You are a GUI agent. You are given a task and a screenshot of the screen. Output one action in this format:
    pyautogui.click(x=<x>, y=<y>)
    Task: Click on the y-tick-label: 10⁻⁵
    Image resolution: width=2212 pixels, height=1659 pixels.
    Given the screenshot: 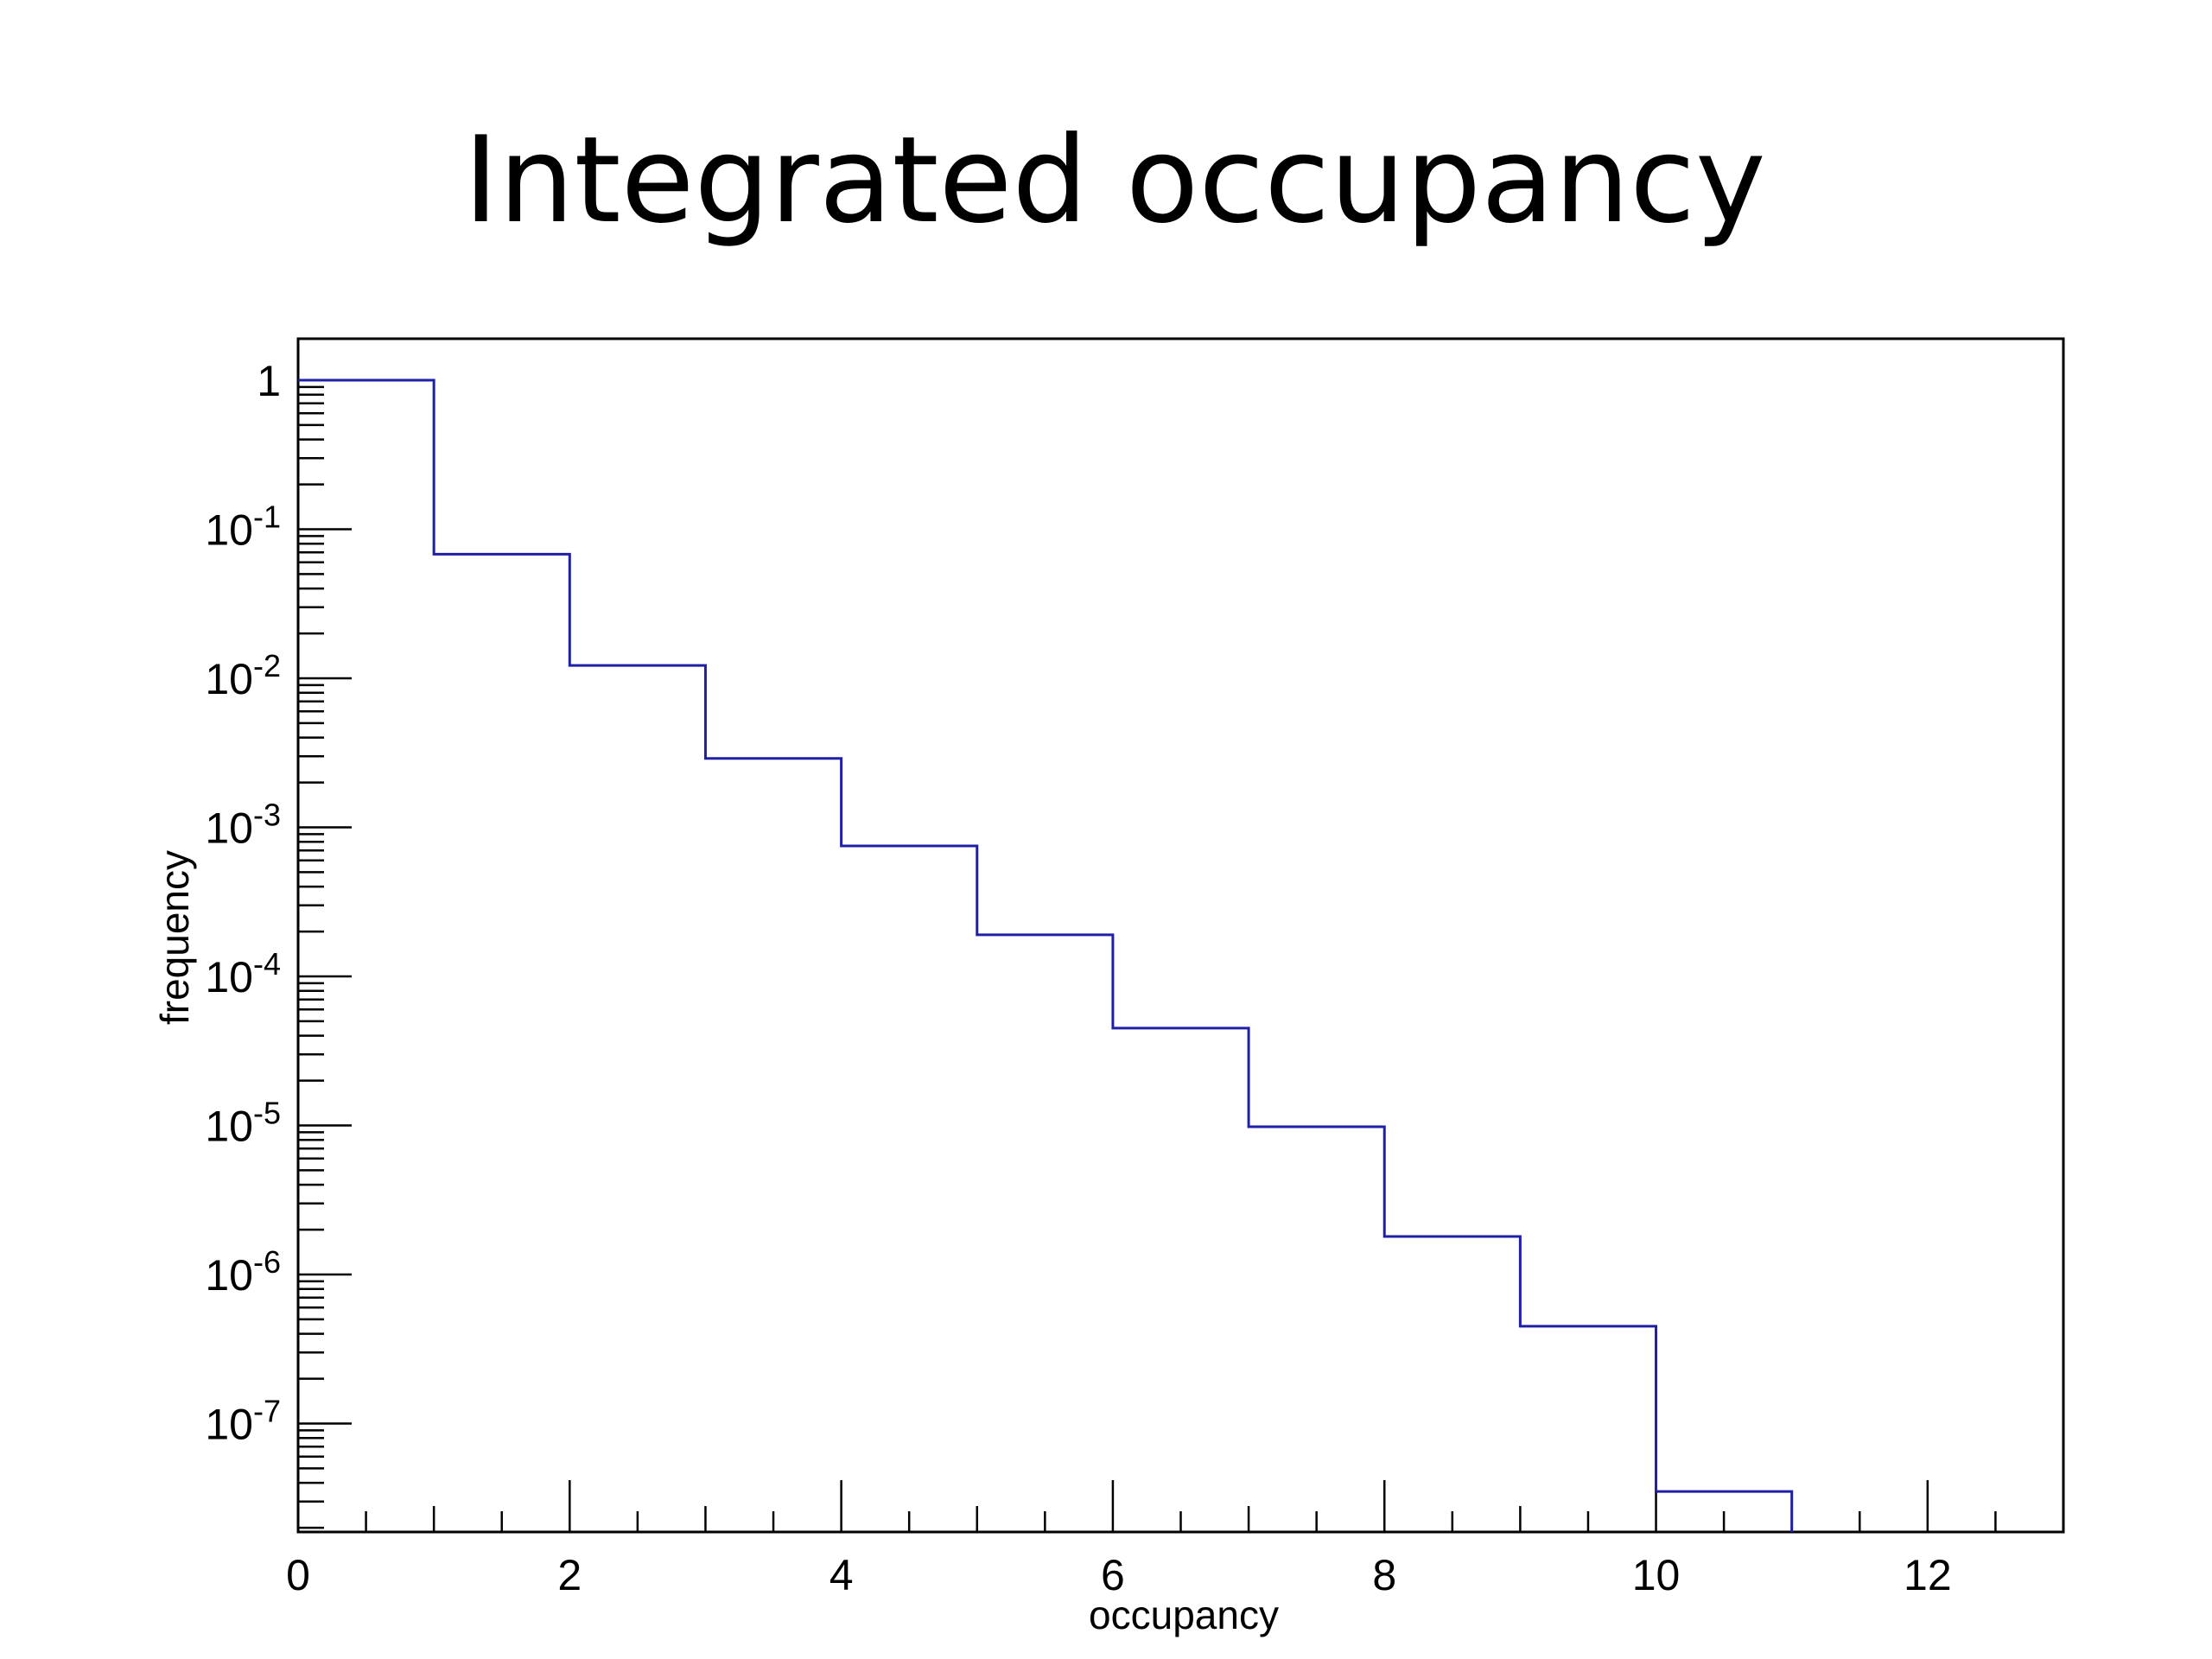 What is the action you would take?
    pyautogui.click(x=243, y=1123)
    